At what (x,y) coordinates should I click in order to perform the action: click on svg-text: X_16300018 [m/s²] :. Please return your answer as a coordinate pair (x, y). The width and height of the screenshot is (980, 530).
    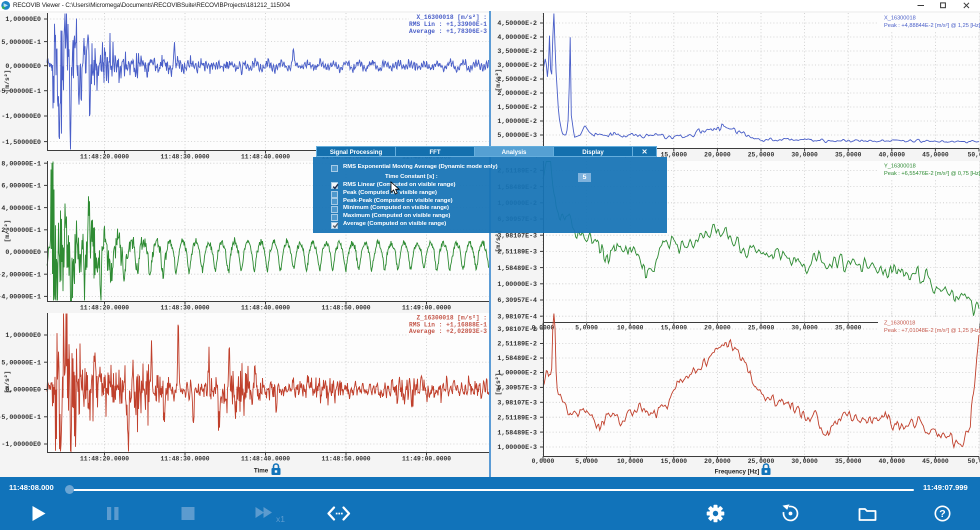
    Looking at the image, I should click on (451, 17).